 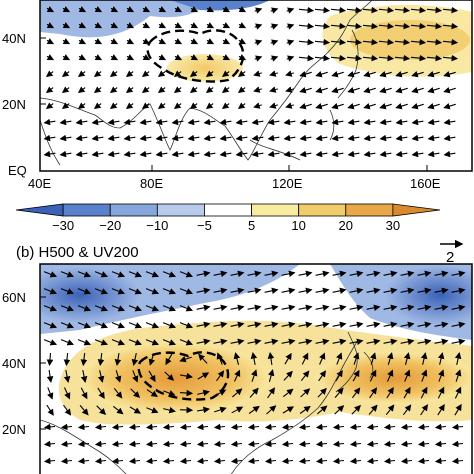 I want to click on lat-label-40n-b: 40N, so click(x=14, y=363).